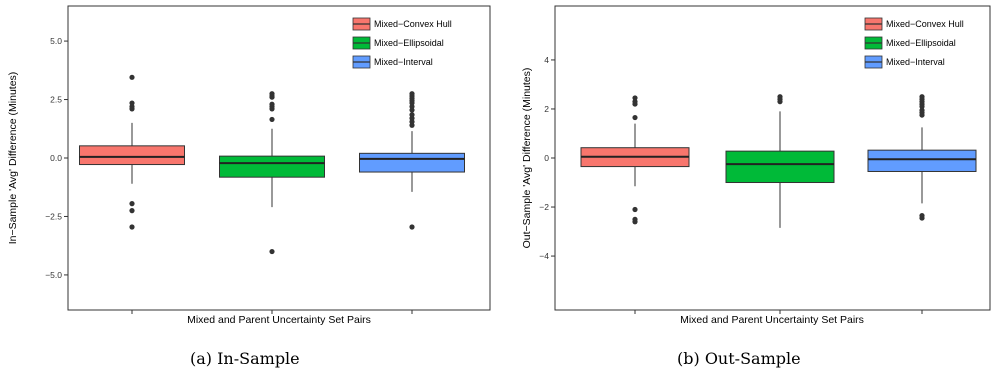 Image resolution: width=1000 pixels, height=381 pixels. Describe the element at coordinates (245, 358) in the screenshot. I see `caption-a: (a) In-Sample` at that location.